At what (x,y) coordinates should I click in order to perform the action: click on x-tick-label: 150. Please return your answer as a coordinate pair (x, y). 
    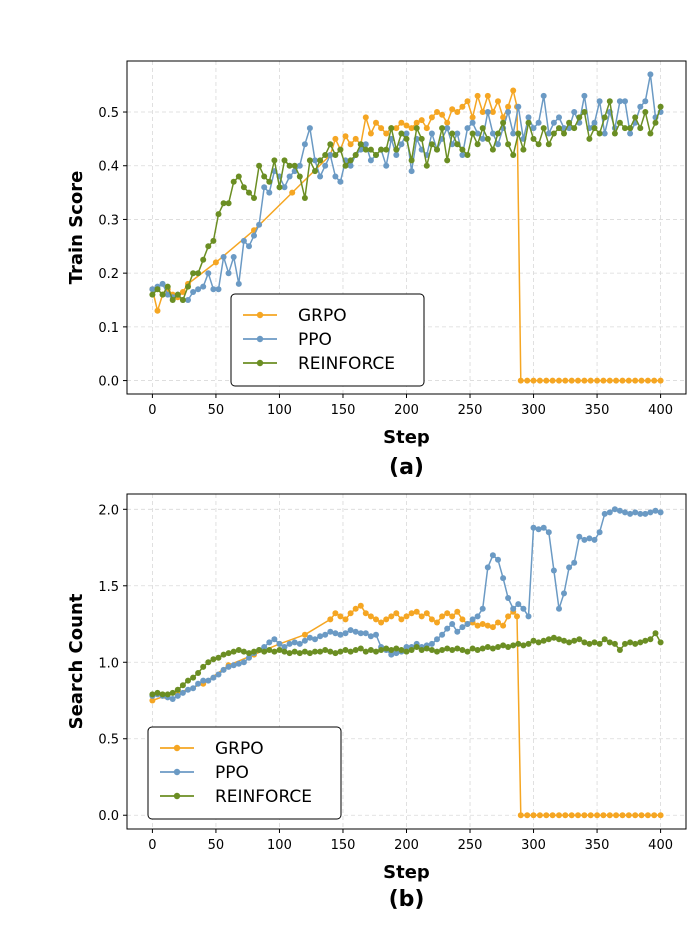
    Looking at the image, I should click on (343, 845).